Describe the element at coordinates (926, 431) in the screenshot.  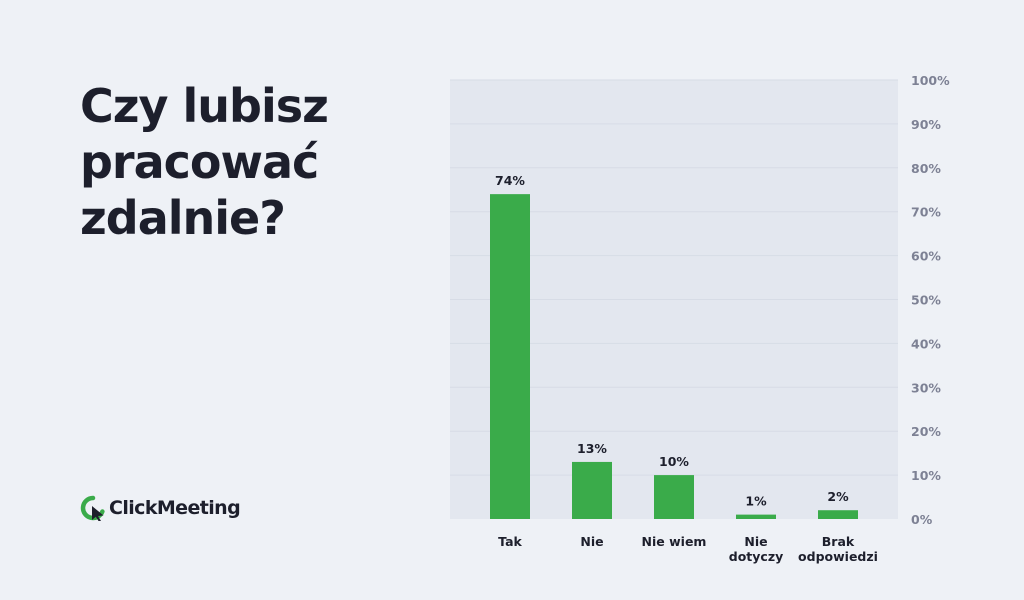
I see `y-tick-label: 20%` at that location.